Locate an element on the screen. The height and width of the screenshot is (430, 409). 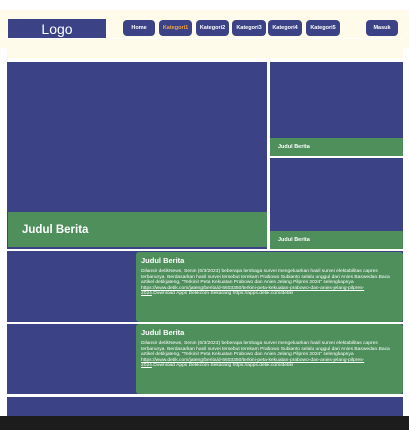
login-button: Masuk is located at coordinates (382, 28).